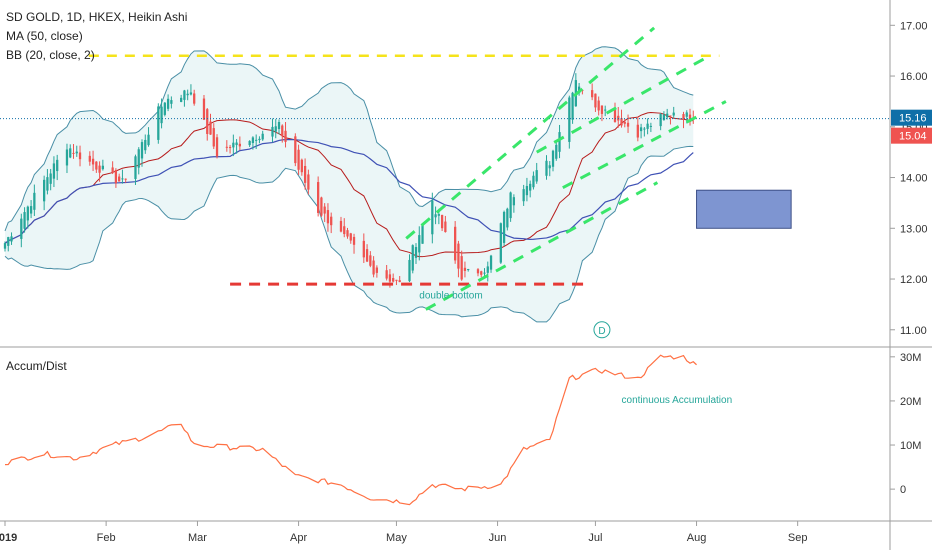 Image resolution: width=932 pixels, height=550 pixels. I want to click on symbol-legend: SD GOLD, 1D, HKEX, Heikin Ashi, so click(97, 17).